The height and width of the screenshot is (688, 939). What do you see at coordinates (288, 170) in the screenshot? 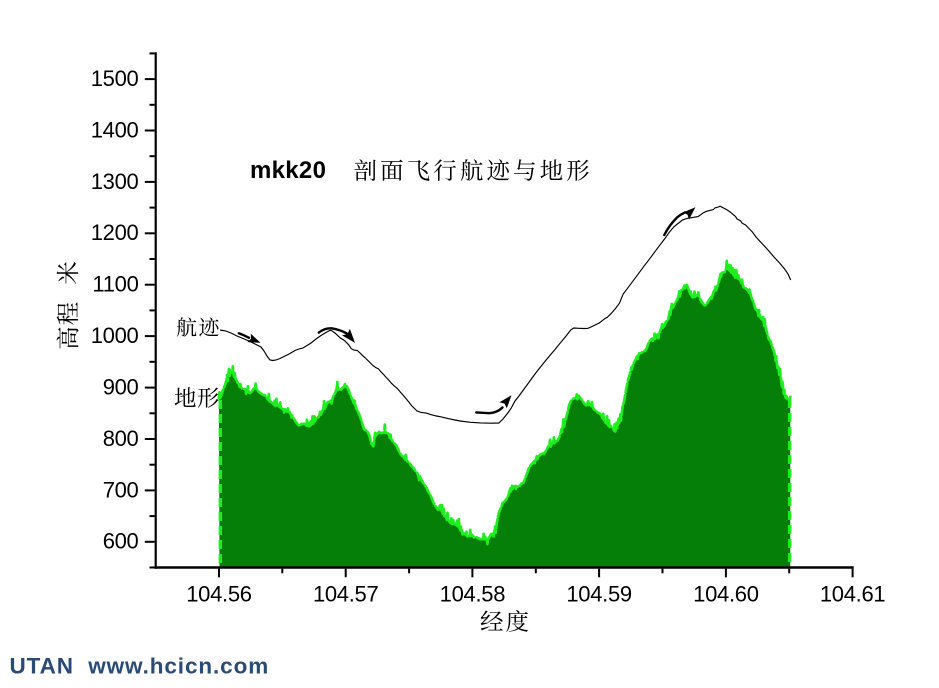
I see `svg-text: mkk20` at bounding box center [288, 170].